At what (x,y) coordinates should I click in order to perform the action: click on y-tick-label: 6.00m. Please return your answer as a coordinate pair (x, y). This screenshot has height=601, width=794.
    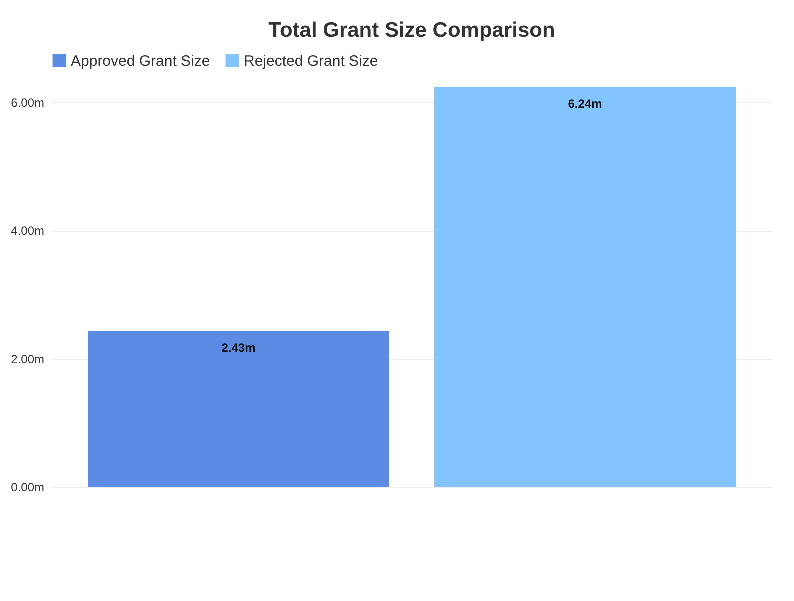
    Looking at the image, I should click on (27, 103).